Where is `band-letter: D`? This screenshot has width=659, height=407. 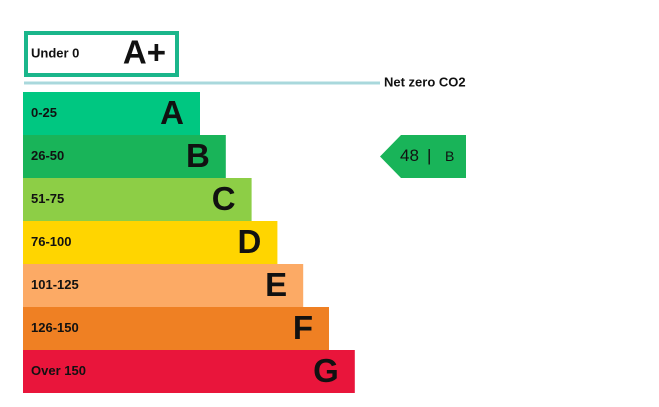
band-letter: D is located at coordinates (250, 241).